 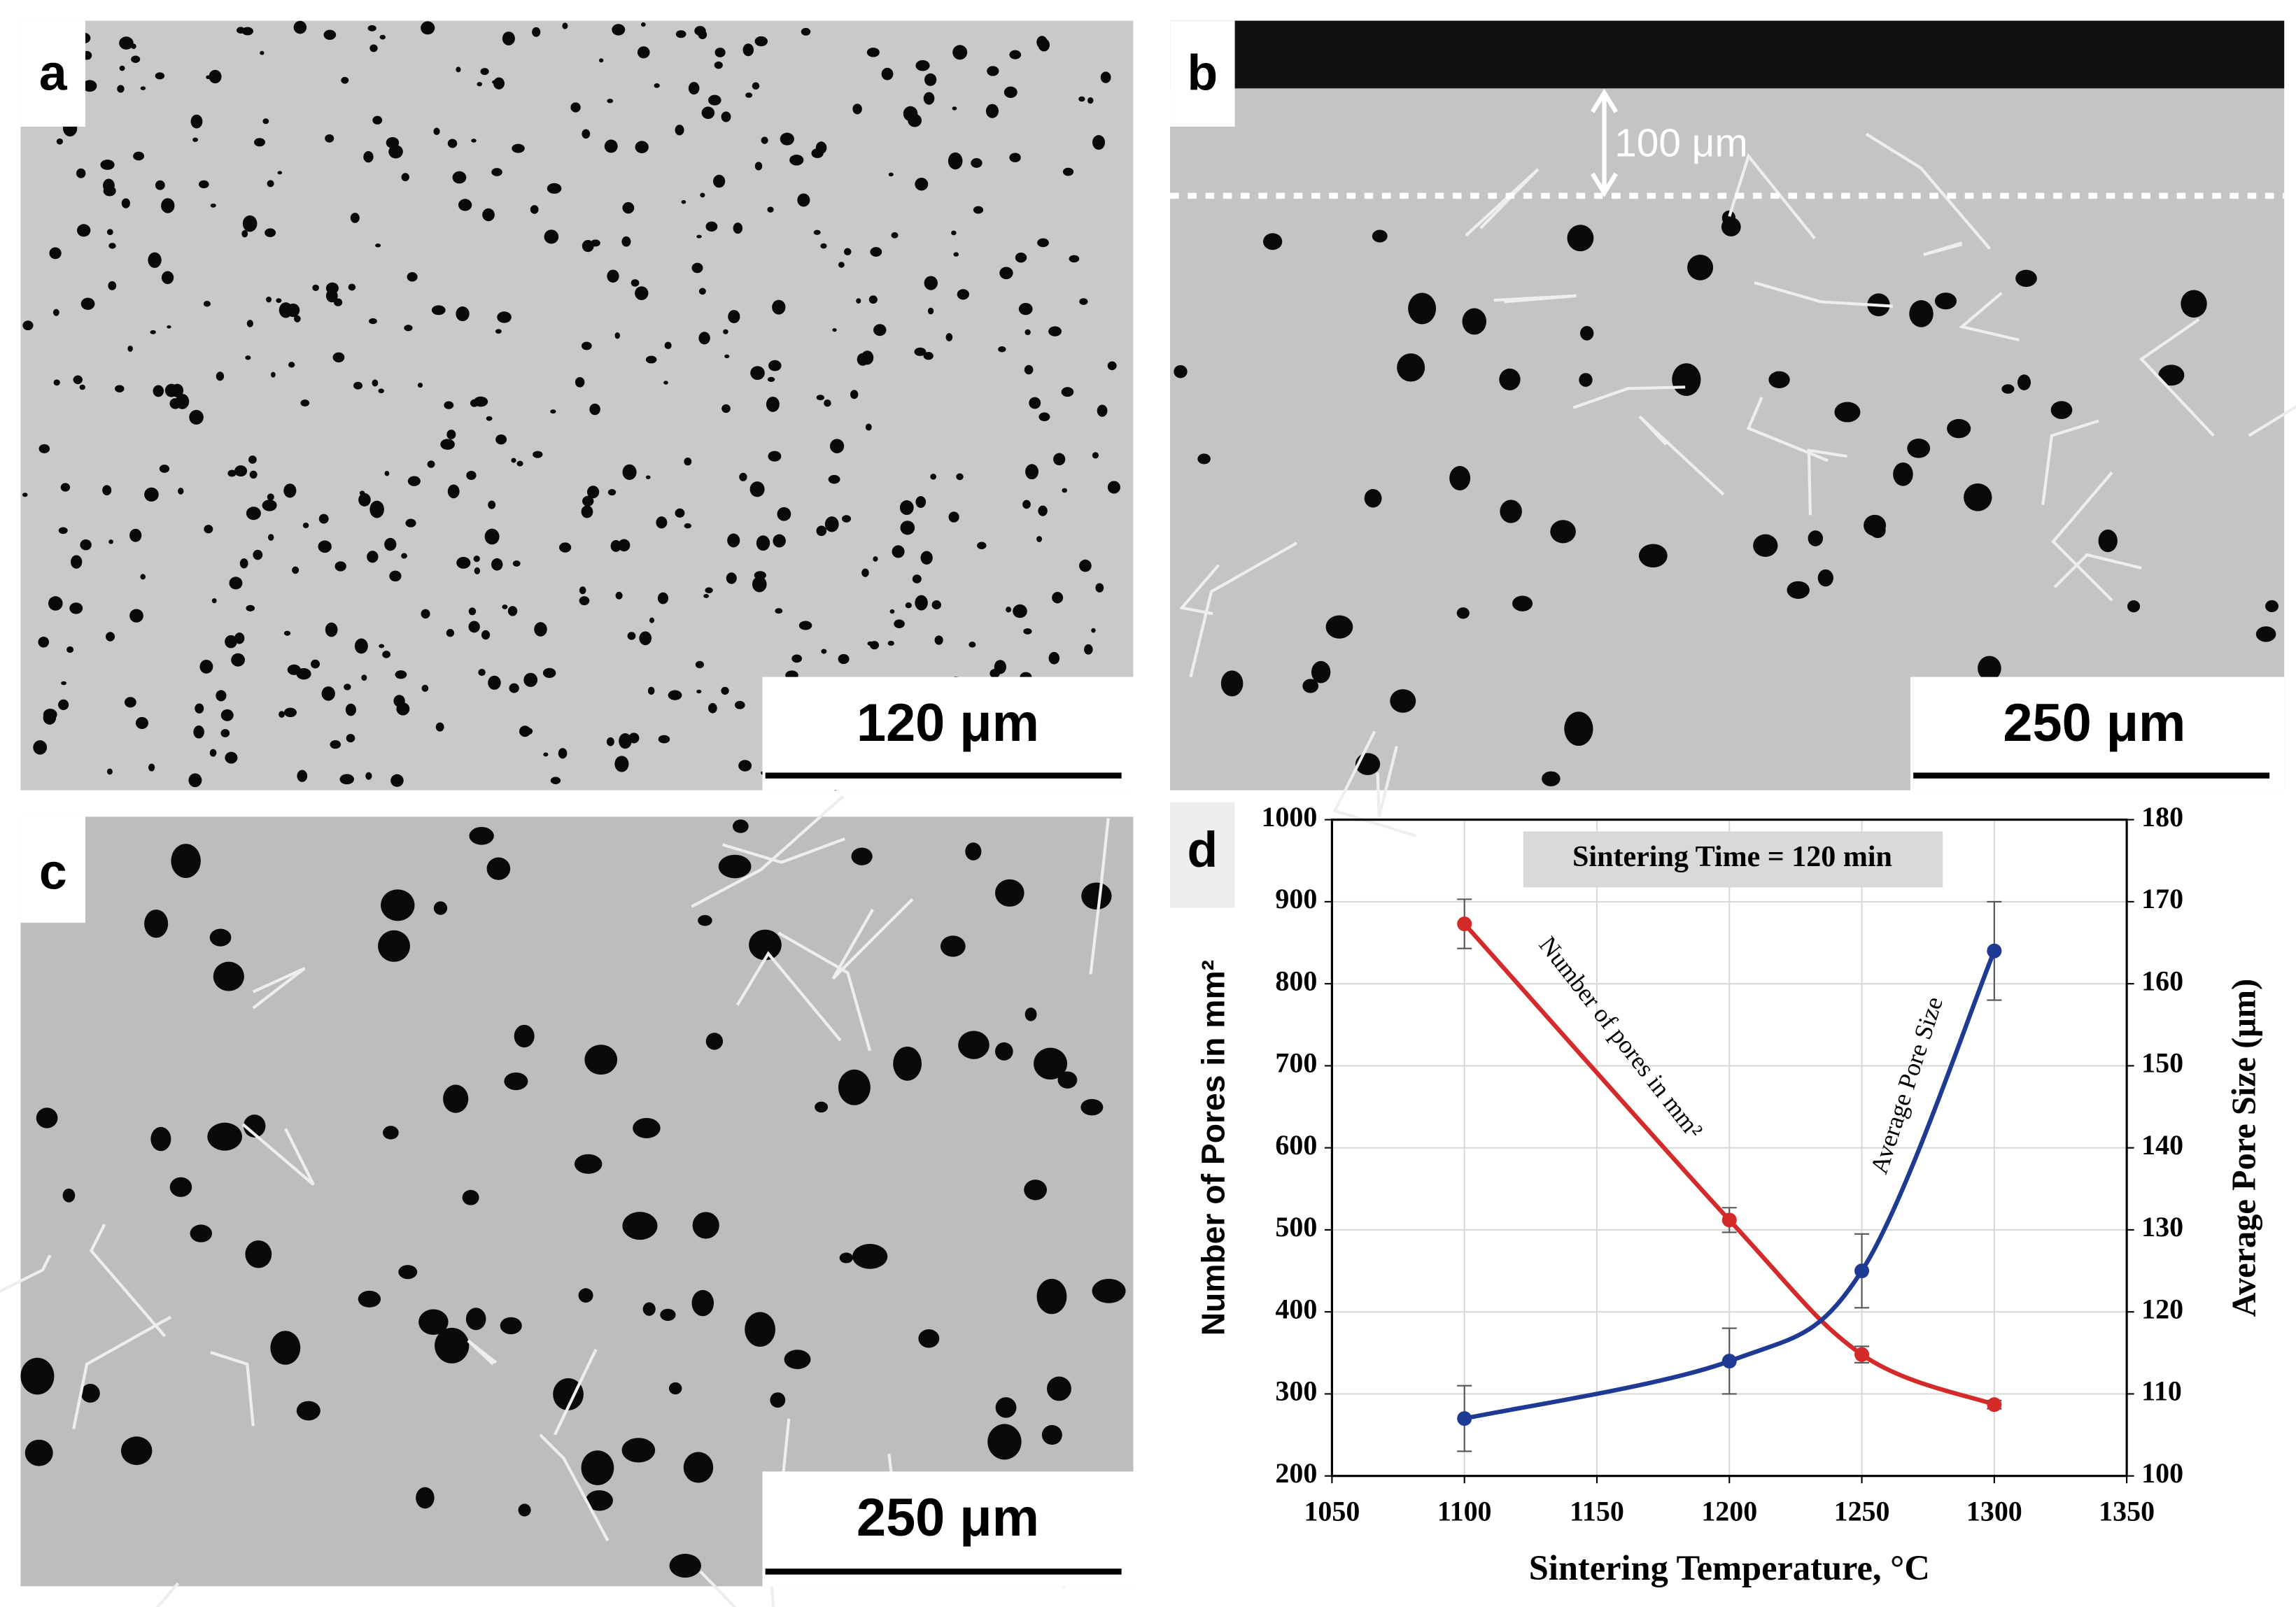 What do you see at coordinates (2162, 898) in the screenshot?
I see `y2-tick-label: 170` at bounding box center [2162, 898].